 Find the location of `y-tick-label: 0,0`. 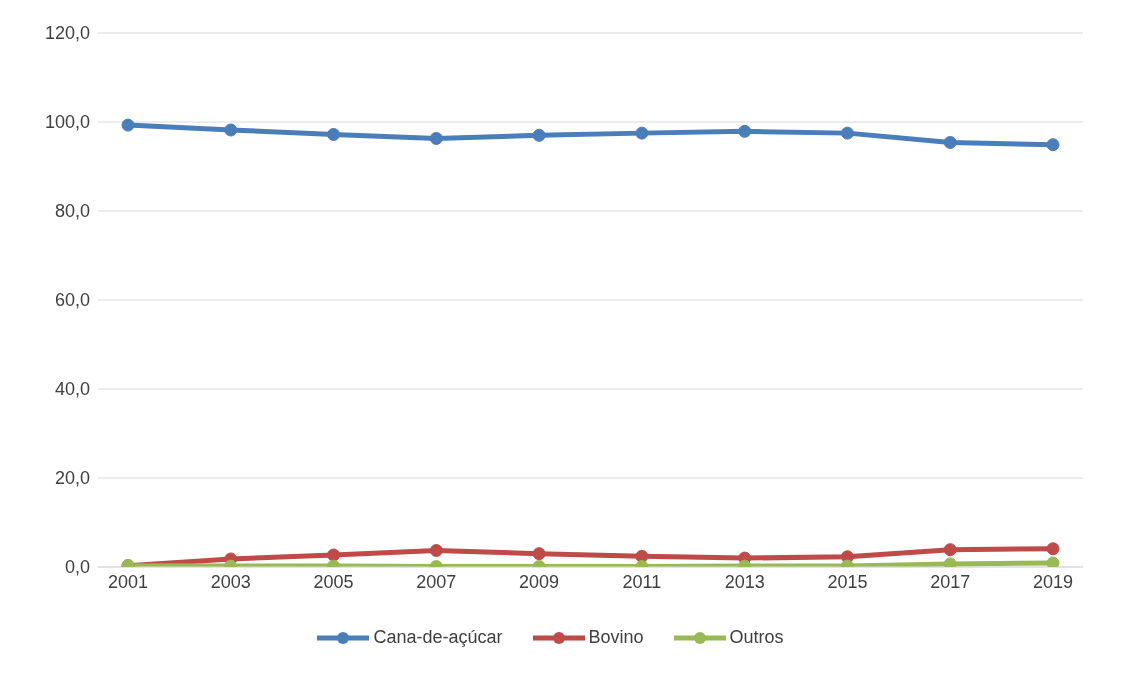

y-tick-label: 0,0 is located at coordinates (77, 567).